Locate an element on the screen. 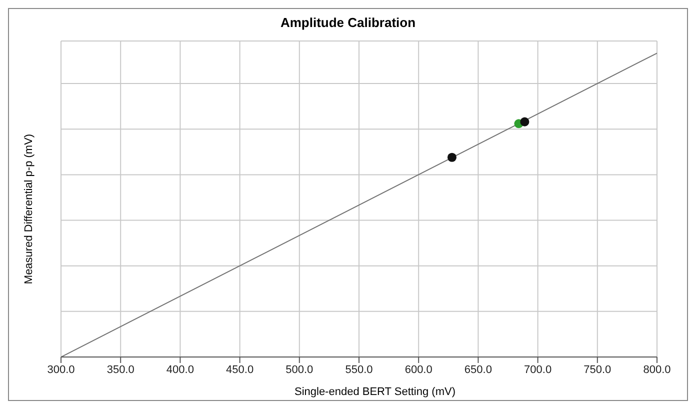 The image size is (694, 407). x-tick-label: 750.0 is located at coordinates (598, 370).